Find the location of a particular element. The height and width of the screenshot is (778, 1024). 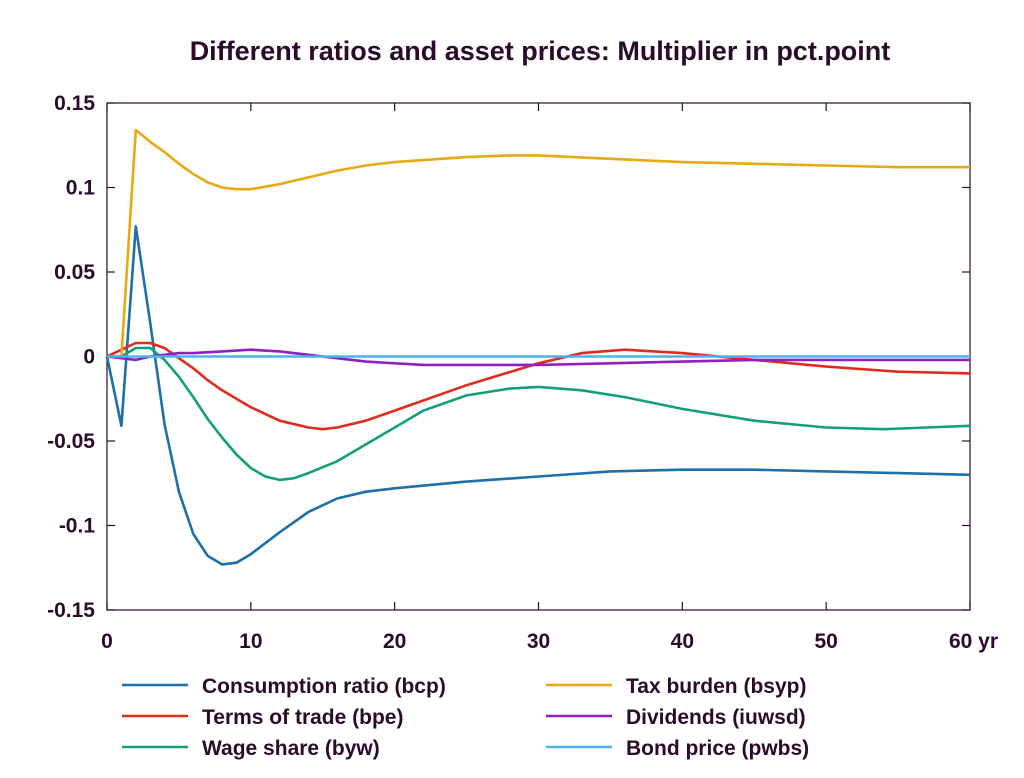

y-tick-label: 0.1 is located at coordinates (81, 188).